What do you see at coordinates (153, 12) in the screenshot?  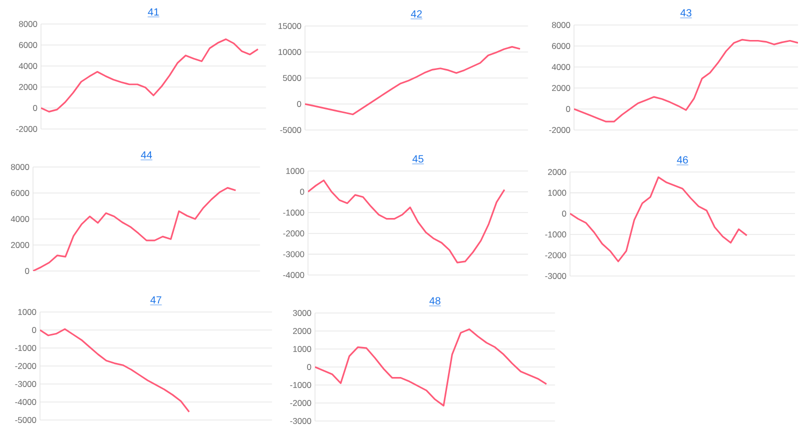 I see `chart-title: 41` at bounding box center [153, 12].